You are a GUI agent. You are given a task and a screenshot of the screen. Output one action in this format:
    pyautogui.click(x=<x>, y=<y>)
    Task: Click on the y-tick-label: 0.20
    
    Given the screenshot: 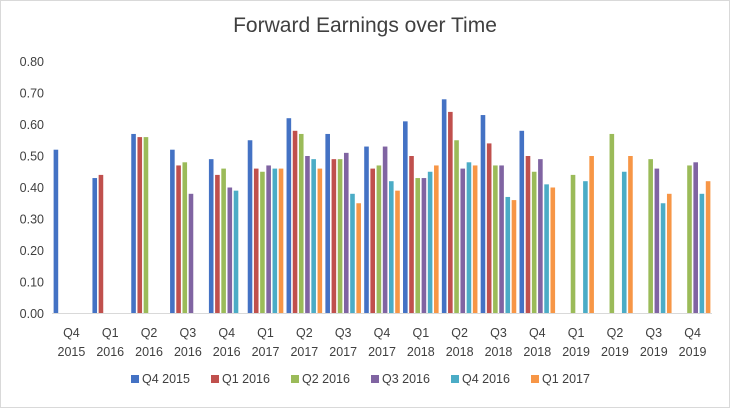 What is the action you would take?
    pyautogui.click(x=32, y=251)
    